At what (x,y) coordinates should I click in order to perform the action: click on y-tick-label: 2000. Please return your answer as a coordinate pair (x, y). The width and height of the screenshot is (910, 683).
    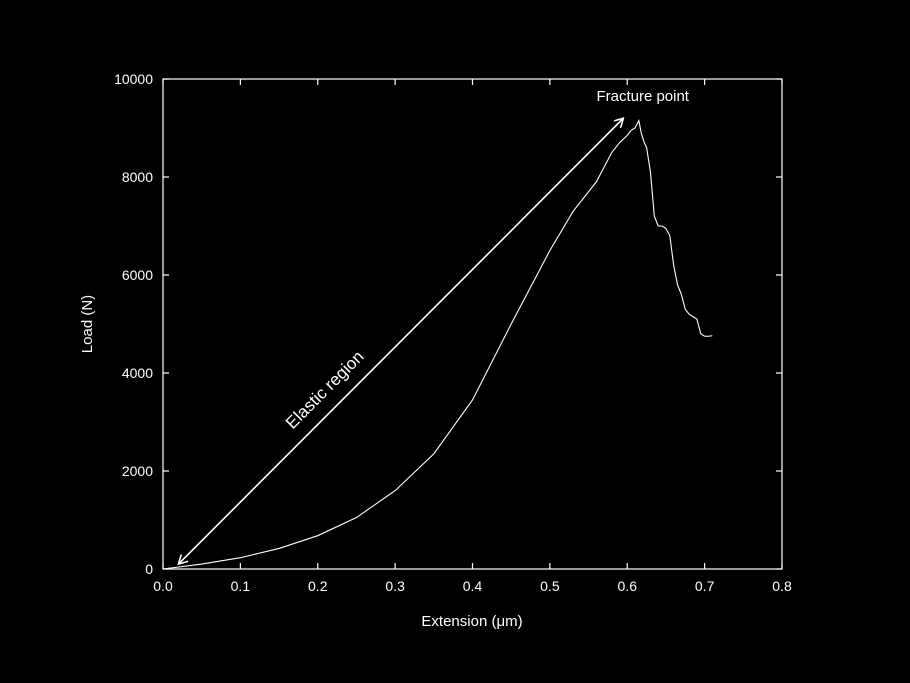
    Looking at the image, I should click on (137, 471).